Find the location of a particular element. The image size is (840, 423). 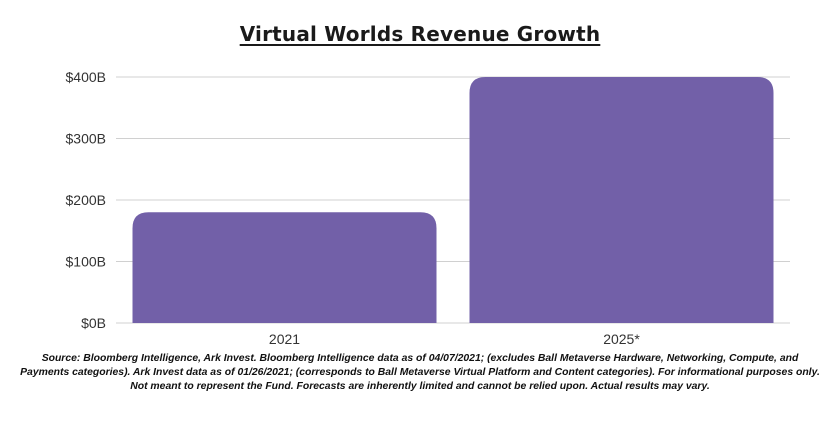

y-tick-label: $100B is located at coordinates (86, 262).